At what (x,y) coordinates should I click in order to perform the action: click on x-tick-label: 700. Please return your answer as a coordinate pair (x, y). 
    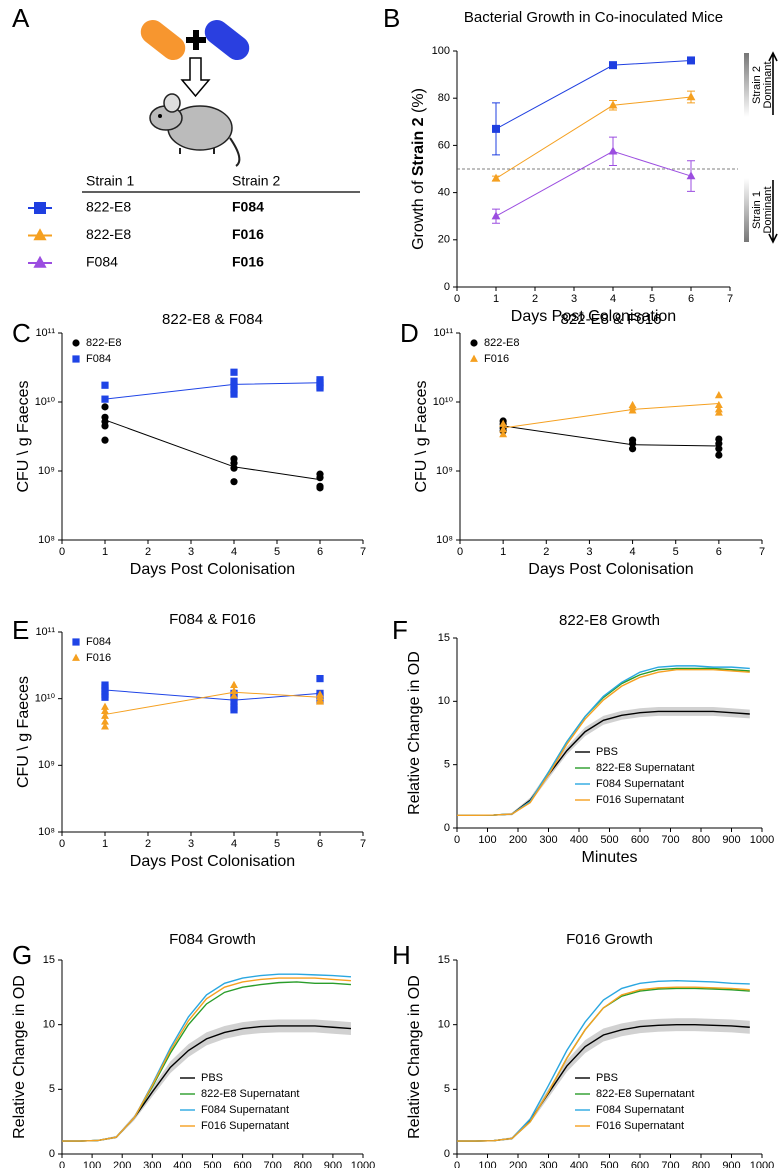
    Looking at the image, I should click on (670, 1164).